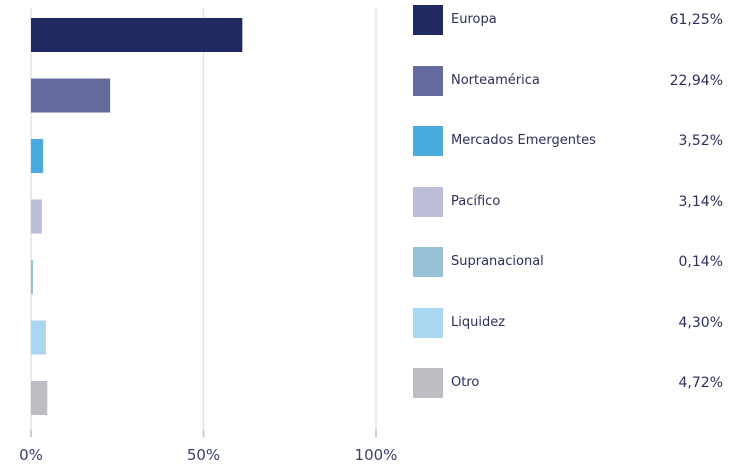  What do you see at coordinates (568, 80) in the screenshot?
I see `legend-item: Norteamérica 22,94%` at bounding box center [568, 80].